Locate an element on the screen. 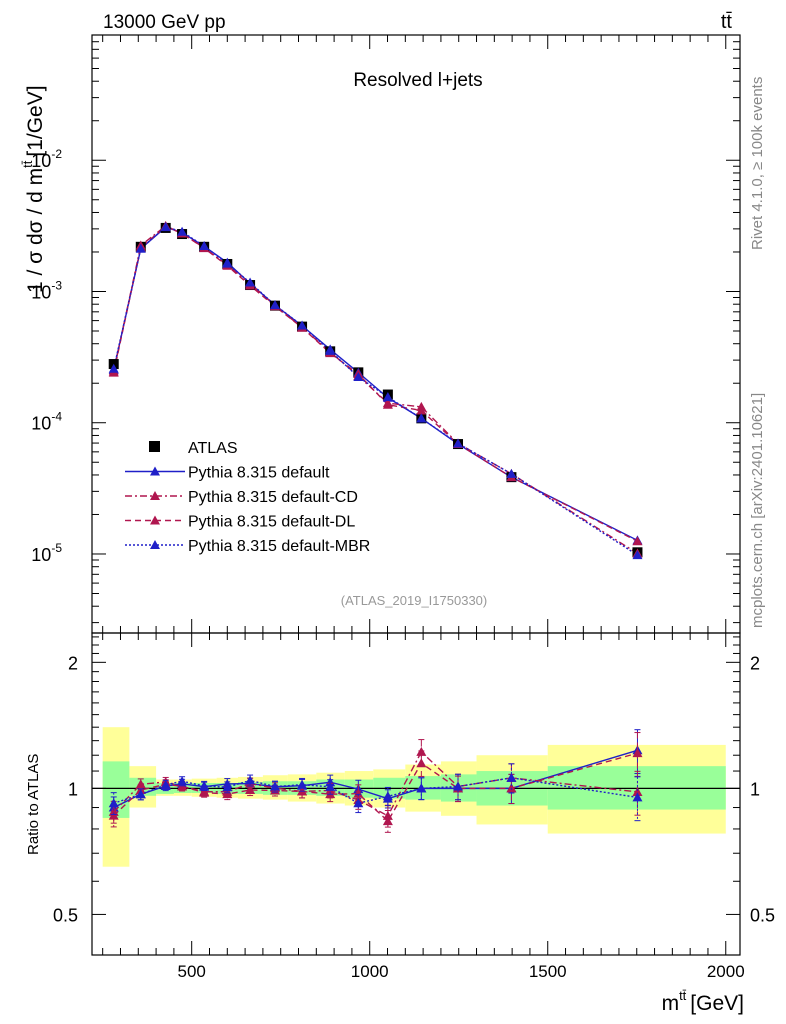 The width and height of the screenshot is (786, 1024). y-tick-label-exponent: -2 is located at coordinates (56, 154).